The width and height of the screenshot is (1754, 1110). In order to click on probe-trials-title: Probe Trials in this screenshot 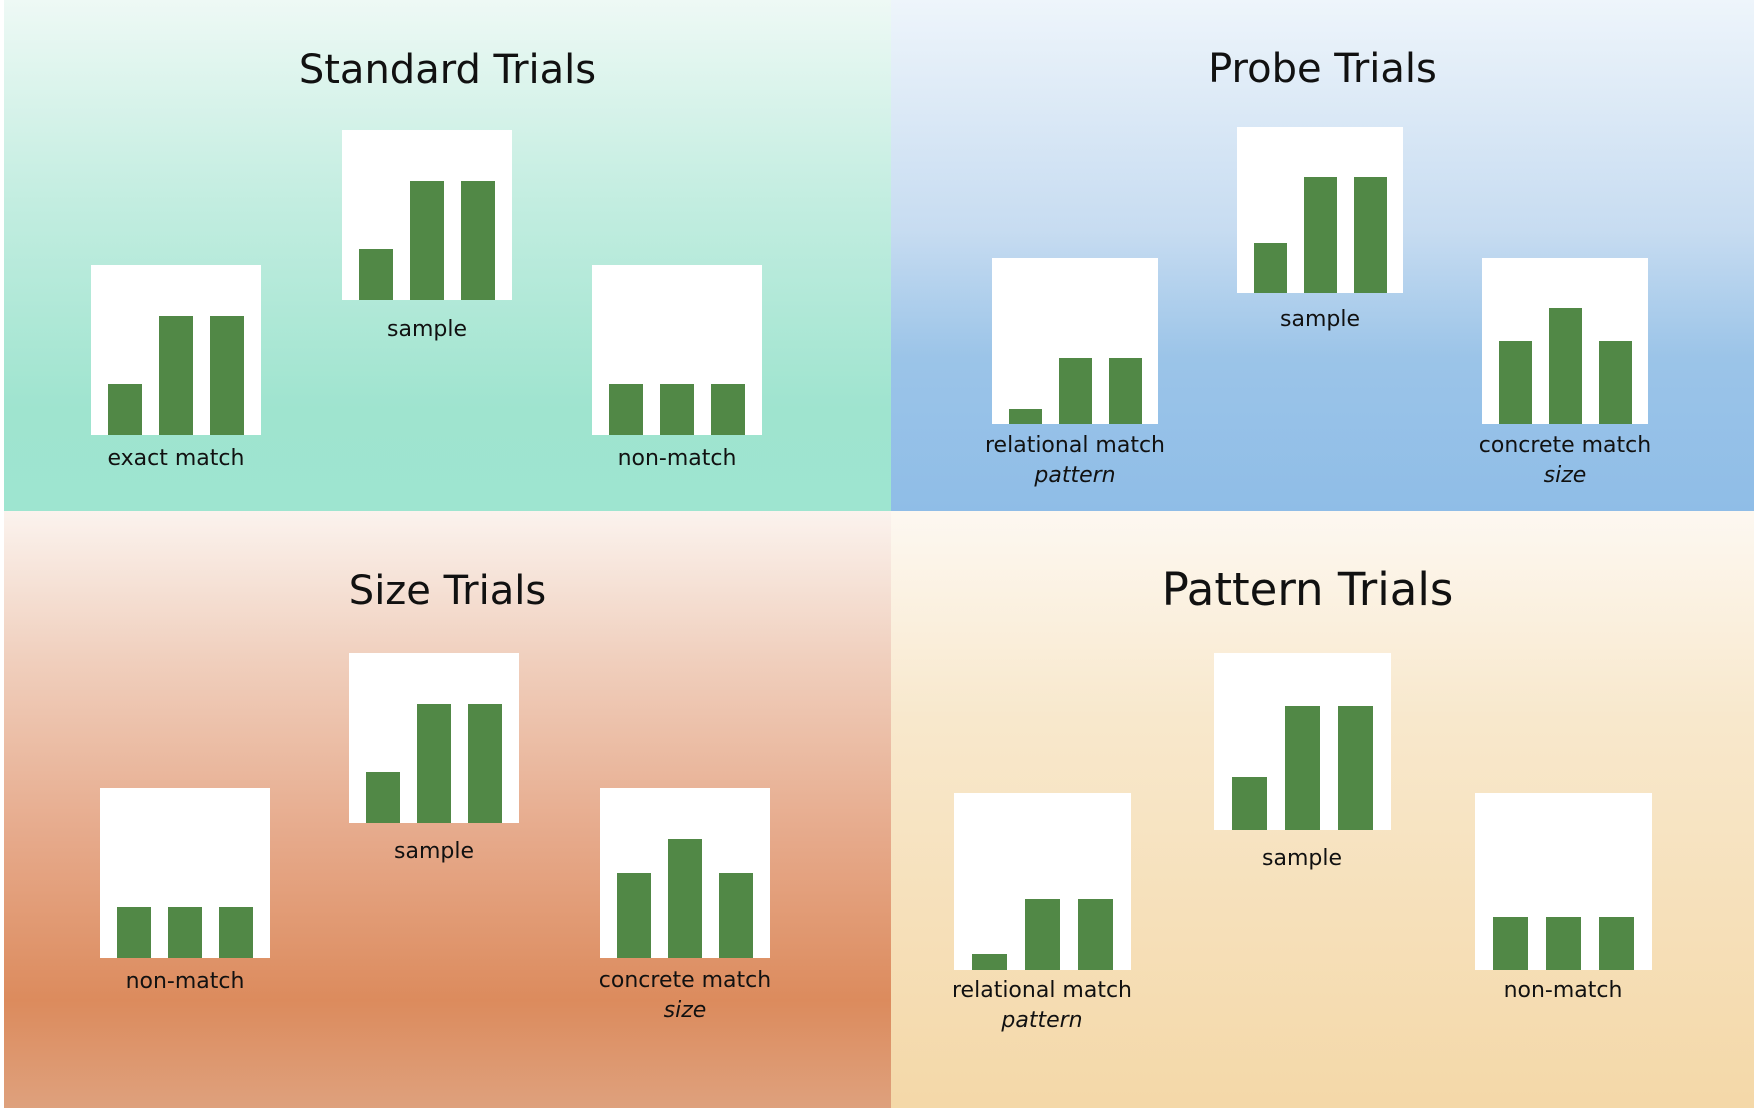, I will do `click(1322, 69)`.